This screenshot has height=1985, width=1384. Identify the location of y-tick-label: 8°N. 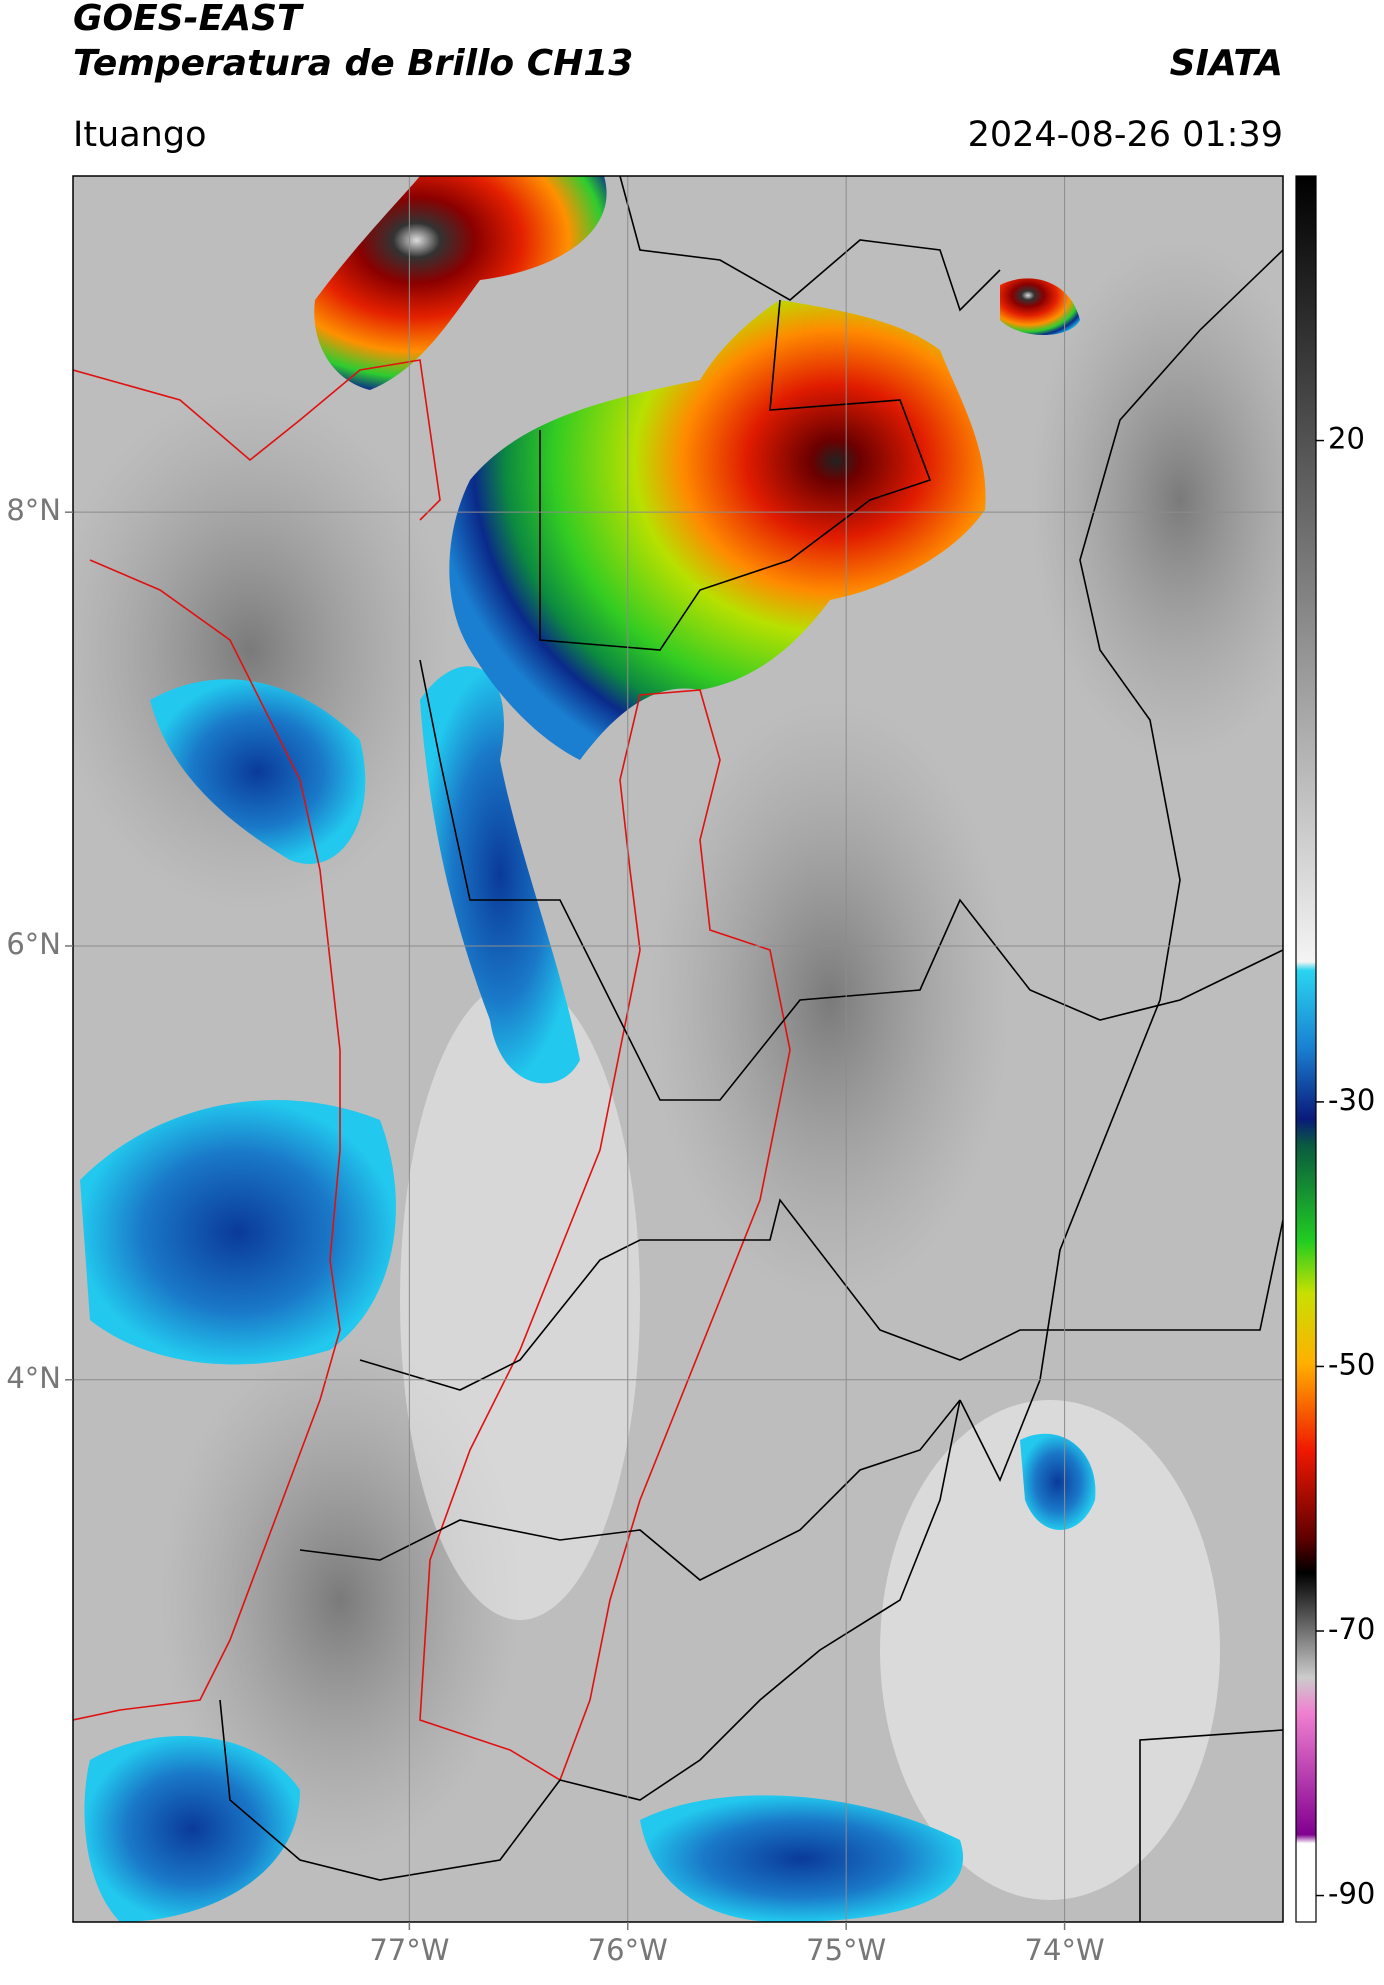
(33, 510).